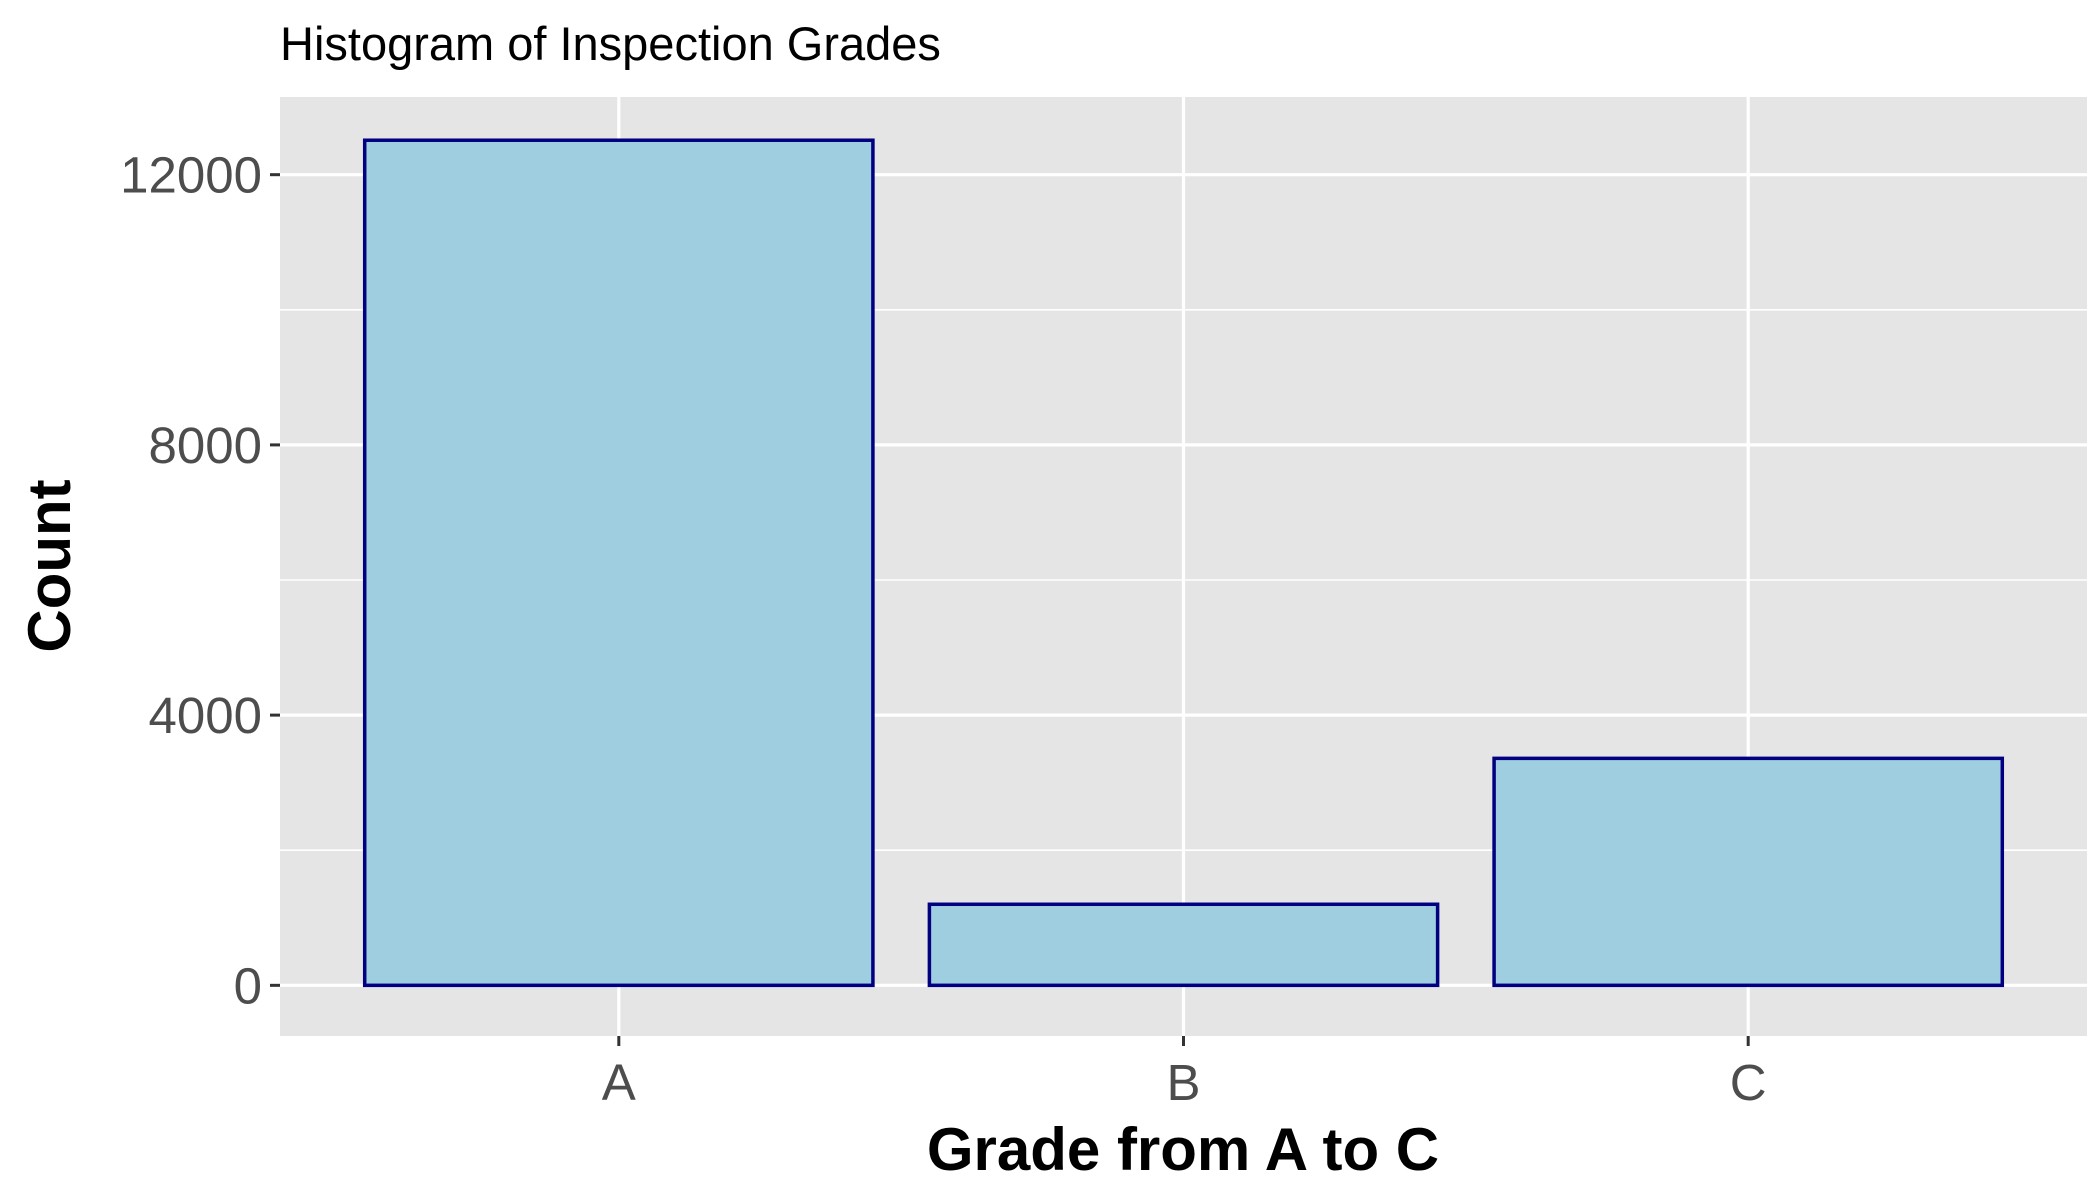  What do you see at coordinates (610, 43) in the screenshot?
I see `chart-title: Histogram of Inspection Grades` at bounding box center [610, 43].